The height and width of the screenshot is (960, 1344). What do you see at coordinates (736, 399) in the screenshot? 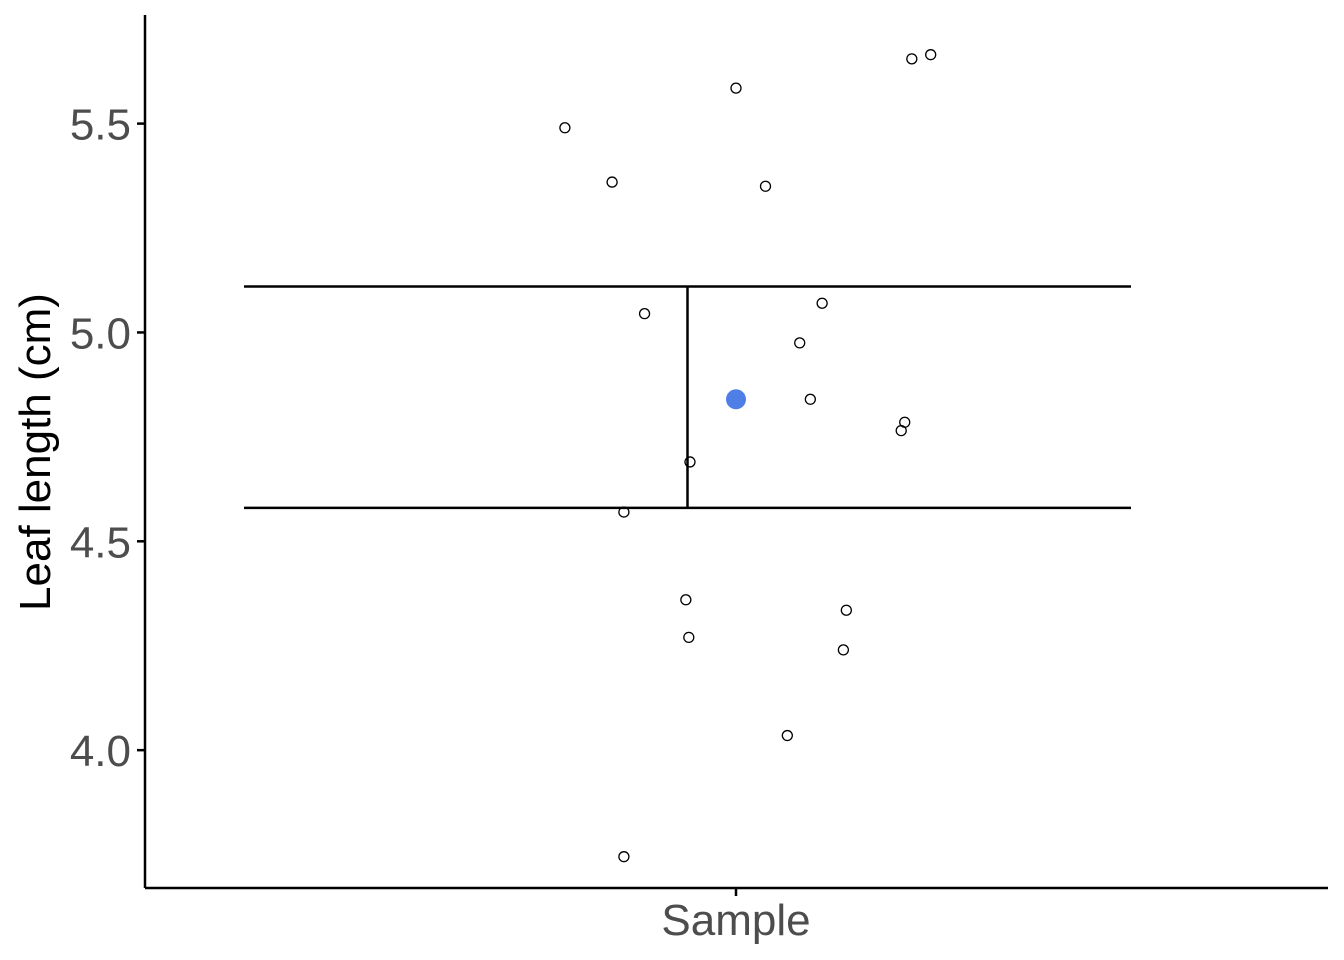
I see `mean-point` at bounding box center [736, 399].